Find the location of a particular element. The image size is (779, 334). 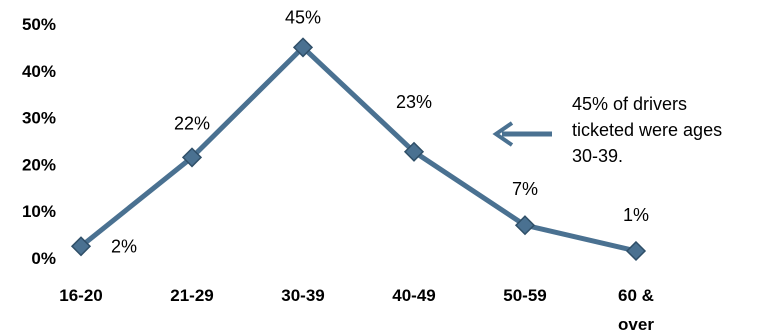

data-label: 7% is located at coordinates (525, 189).